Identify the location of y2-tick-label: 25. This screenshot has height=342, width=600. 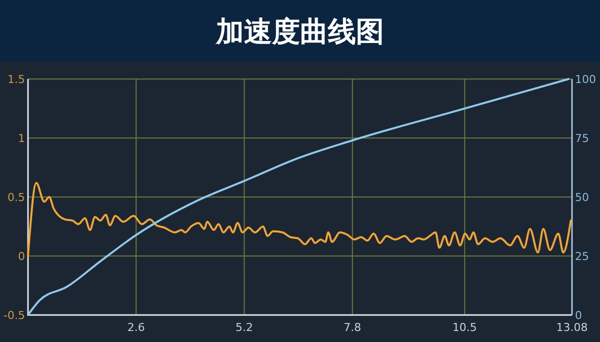
(582, 256).